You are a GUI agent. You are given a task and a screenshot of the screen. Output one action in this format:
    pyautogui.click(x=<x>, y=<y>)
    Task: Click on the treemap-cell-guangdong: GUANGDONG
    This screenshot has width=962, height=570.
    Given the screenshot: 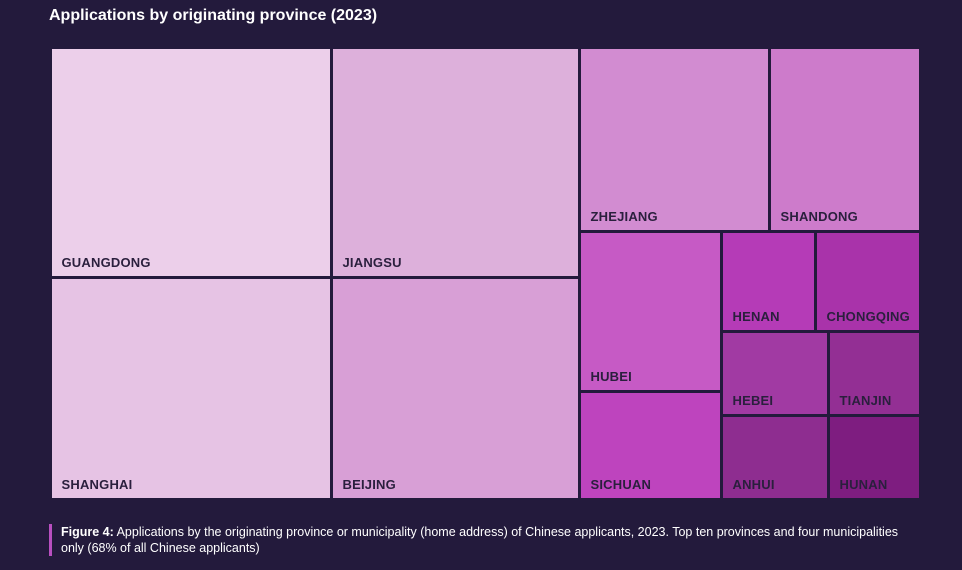 What is the action you would take?
    pyautogui.click(x=190, y=162)
    